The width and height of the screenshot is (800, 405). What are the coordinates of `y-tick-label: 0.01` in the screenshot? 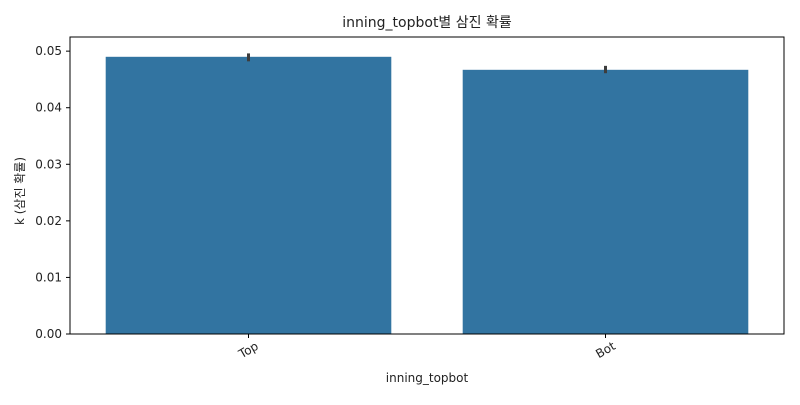 It's located at (48, 277).